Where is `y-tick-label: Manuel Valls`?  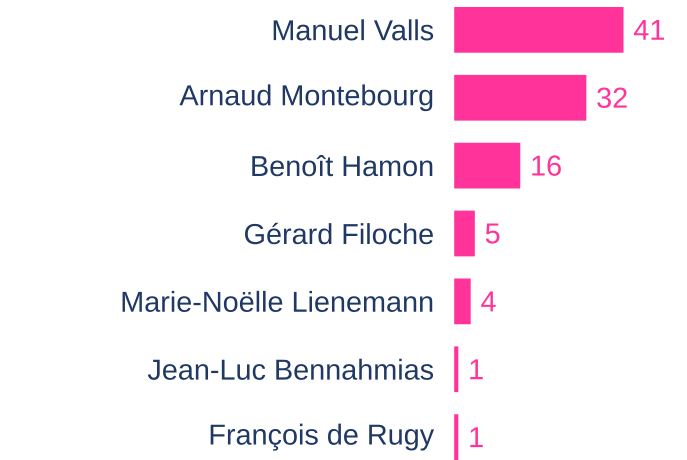 y-tick-label: Manuel Valls is located at coordinates (354, 29).